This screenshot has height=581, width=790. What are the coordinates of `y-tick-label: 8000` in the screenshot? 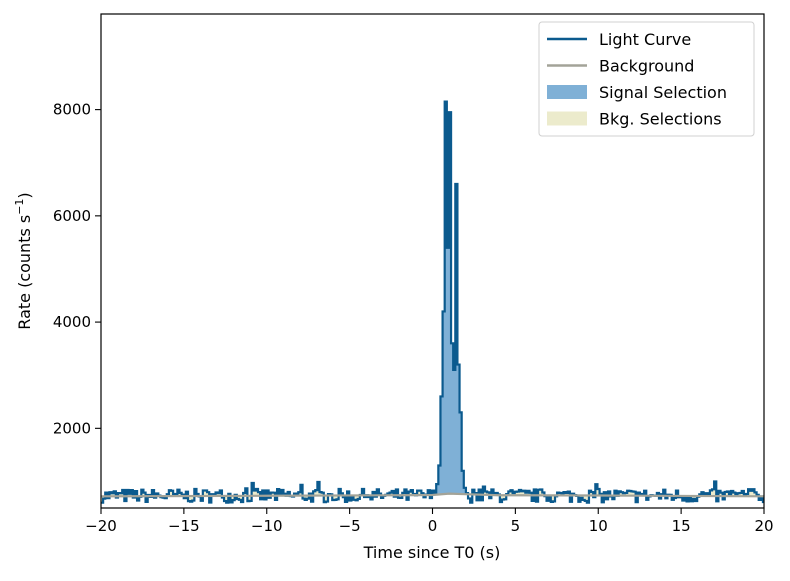 It's located at (72, 110).